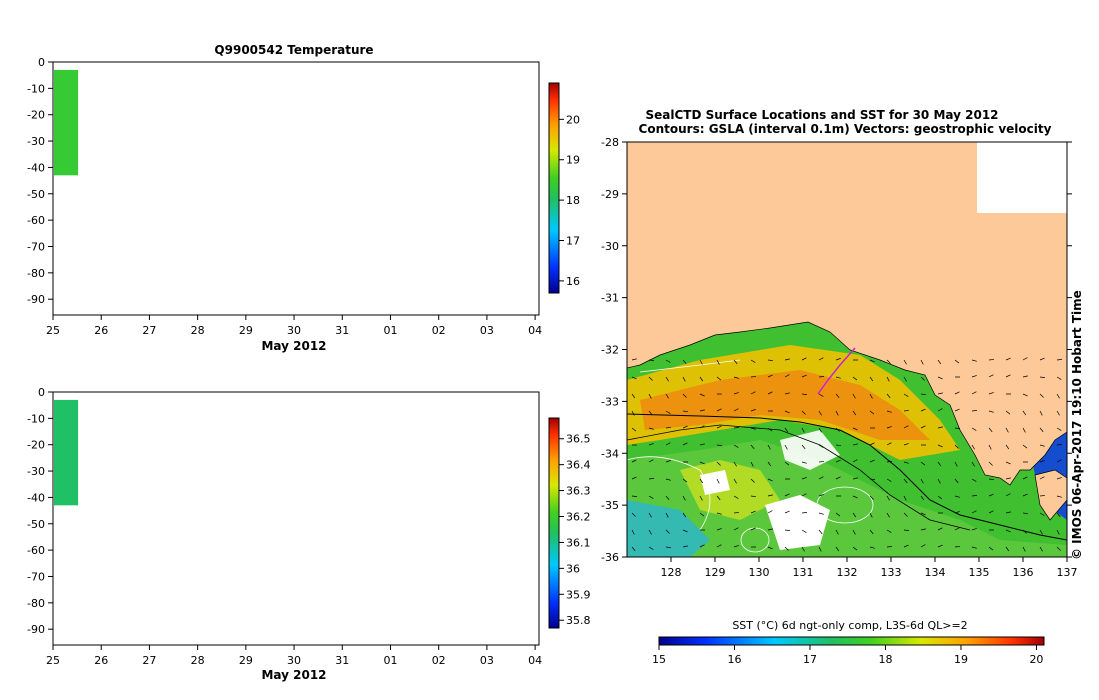  What do you see at coordinates (849, 625) in the screenshot?
I see `sst-colorbar-label: SST (°C) 6d ngt-only comp, L3S-6d QL>=2` at bounding box center [849, 625].